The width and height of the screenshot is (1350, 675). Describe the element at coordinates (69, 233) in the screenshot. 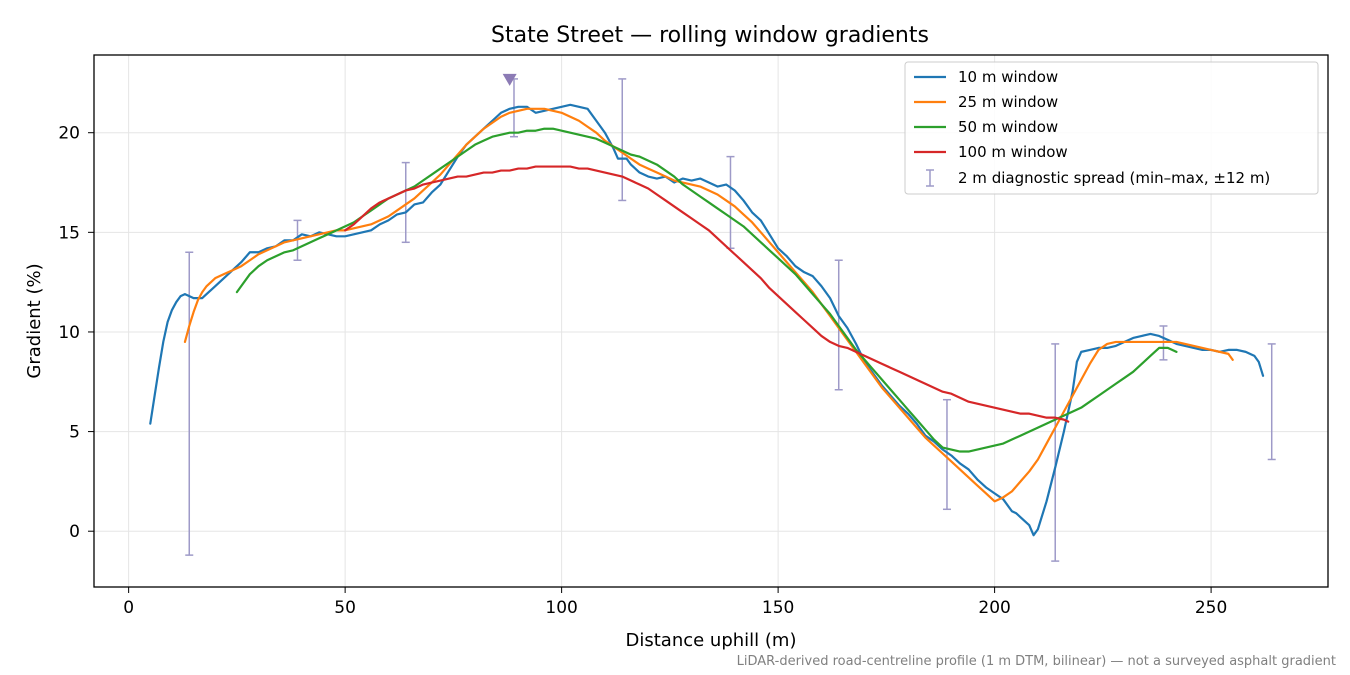

I see `y-tick-label: 15` at that location.